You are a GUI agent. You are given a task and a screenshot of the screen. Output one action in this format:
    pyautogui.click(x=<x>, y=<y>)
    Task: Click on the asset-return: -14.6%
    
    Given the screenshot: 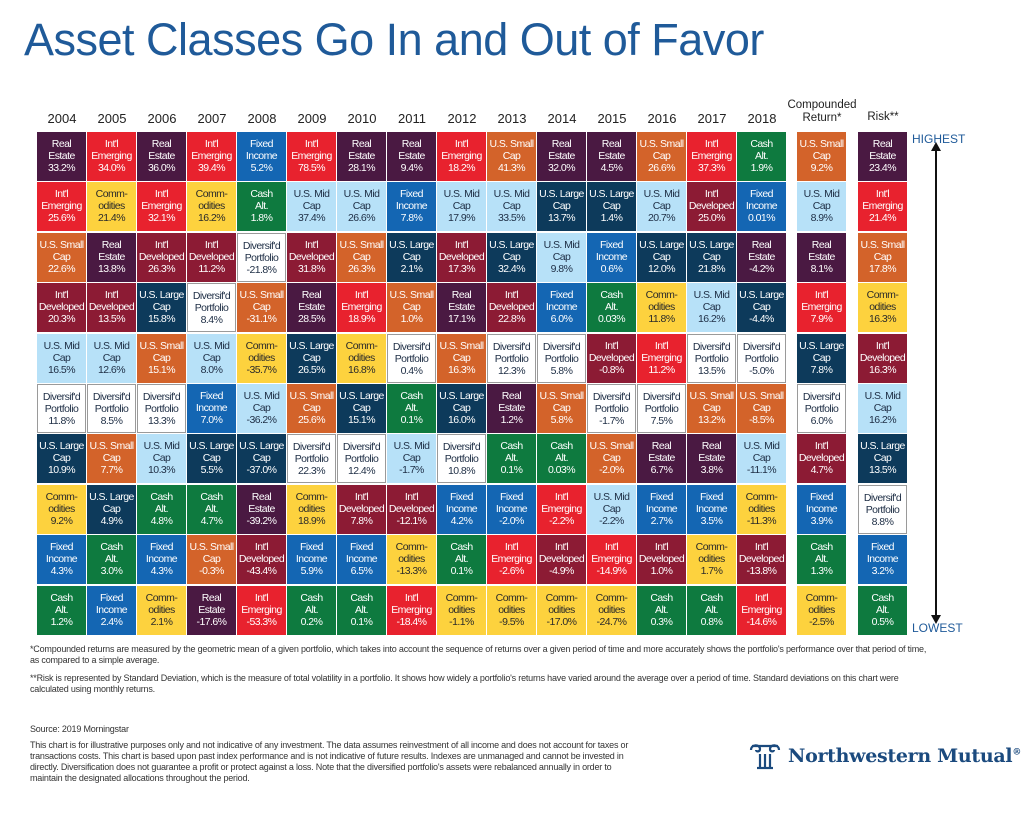 What is the action you would take?
    pyautogui.click(x=762, y=621)
    